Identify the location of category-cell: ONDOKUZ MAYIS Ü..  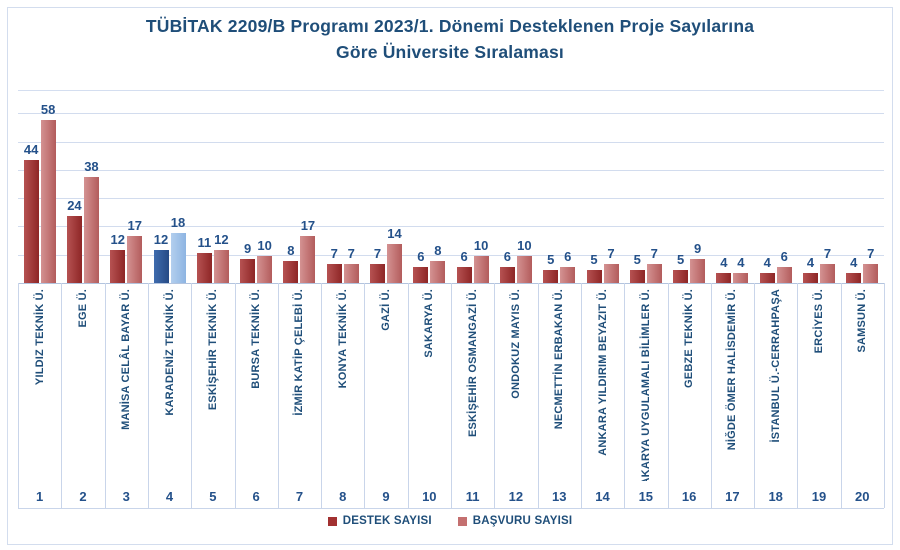
(515, 385).